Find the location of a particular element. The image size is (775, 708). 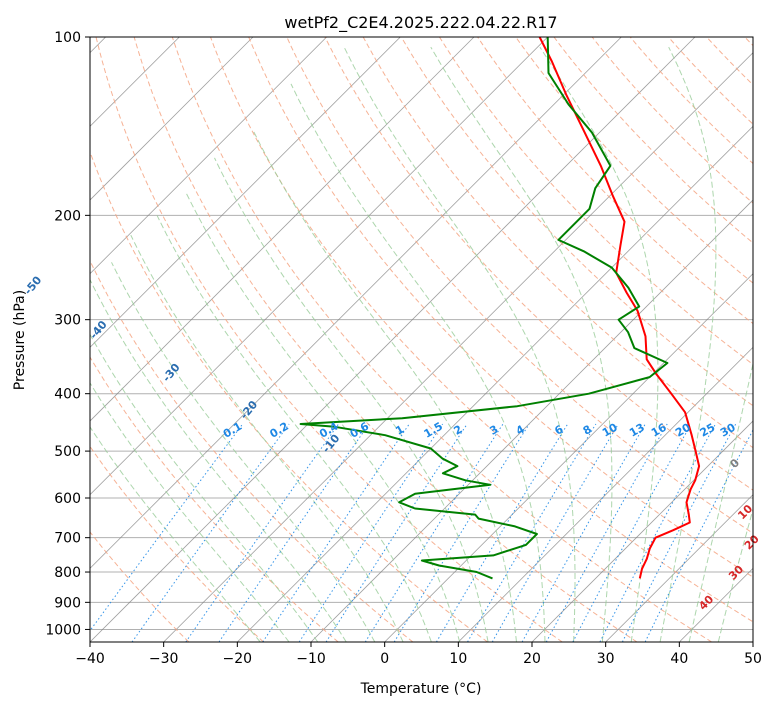

y-tick-label: 700 is located at coordinates (67, 539).